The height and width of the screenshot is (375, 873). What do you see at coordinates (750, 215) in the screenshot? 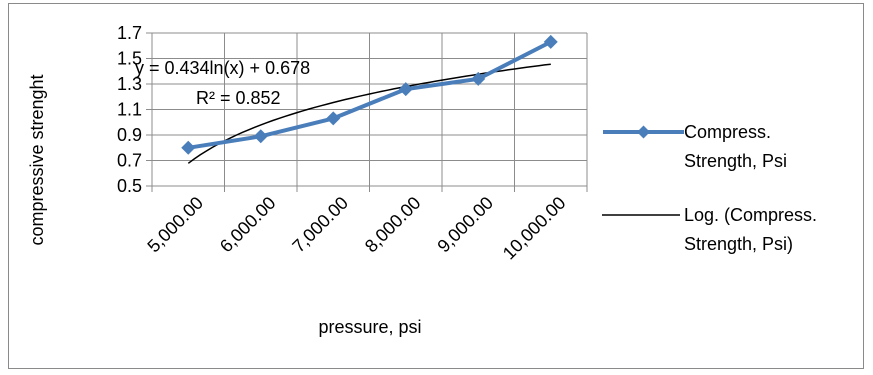
I see `legend-trendline-label-line1: Log. (Compress.` at bounding box center [750, 215].